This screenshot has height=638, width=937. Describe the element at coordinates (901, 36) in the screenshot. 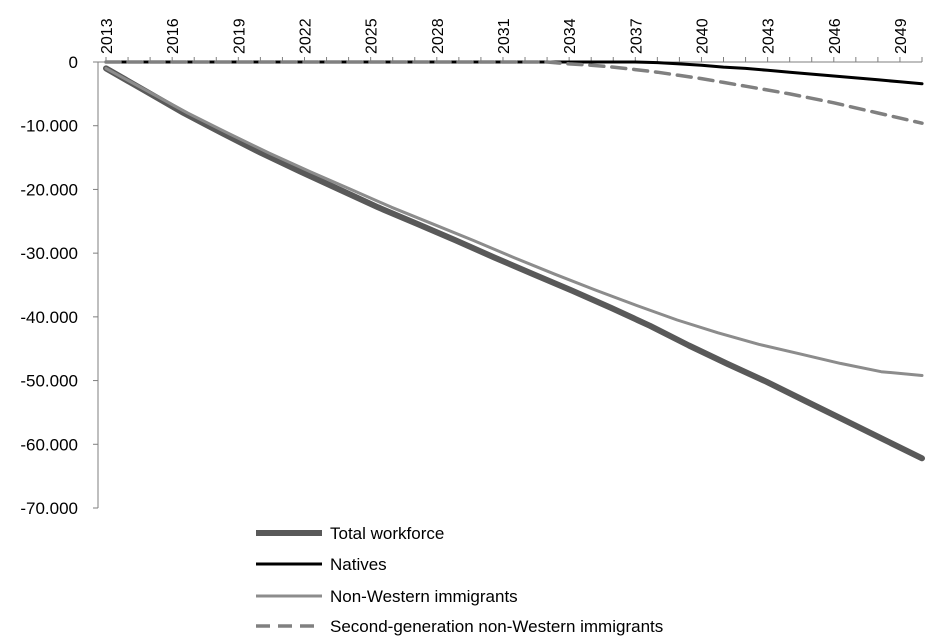

I see `x-tick-label: 2049` at that location.